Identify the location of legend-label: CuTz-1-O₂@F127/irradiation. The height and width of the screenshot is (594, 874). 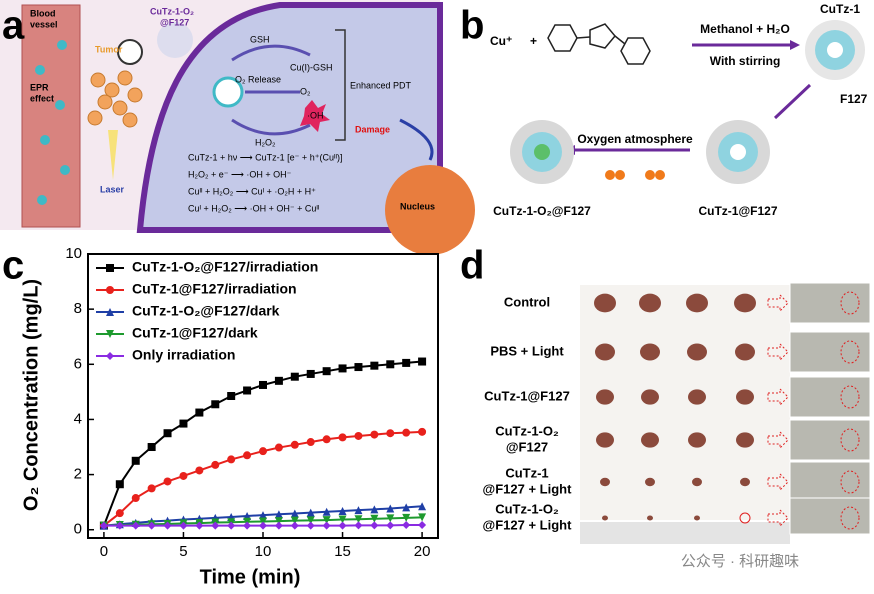
(225, 267).